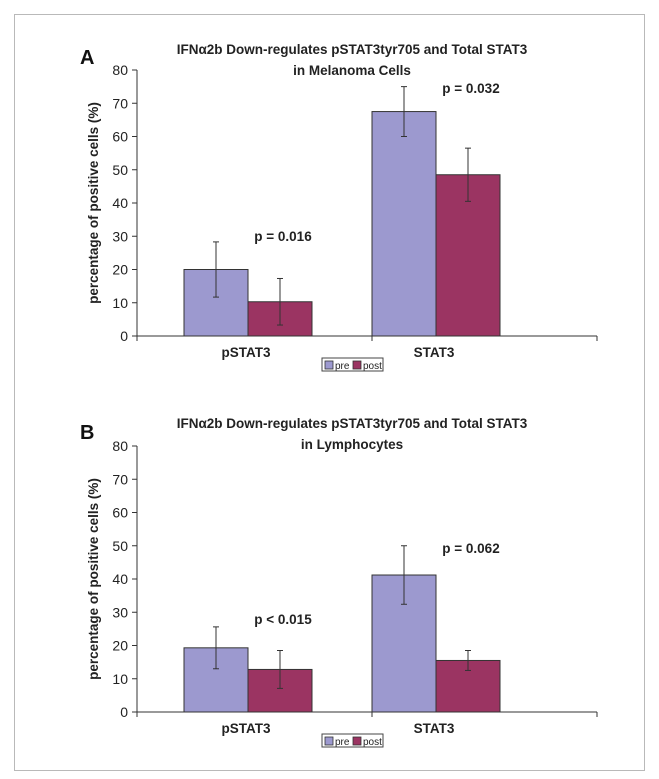  Describe the element at coordinates (470, 548) in the screenshot. I see `p-value-annotation: p = 0.062` at that location.